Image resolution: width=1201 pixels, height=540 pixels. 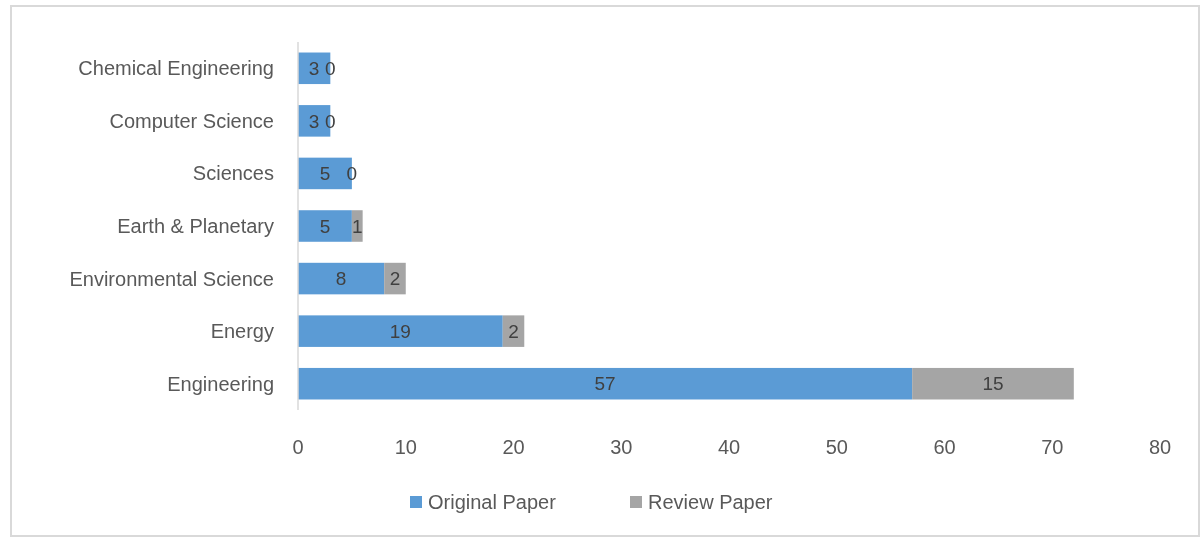 What do you see at coordinates (220, 383) in the screenshot?
I see `y-tick-label: Engineering` at bounding box center [220, 383].